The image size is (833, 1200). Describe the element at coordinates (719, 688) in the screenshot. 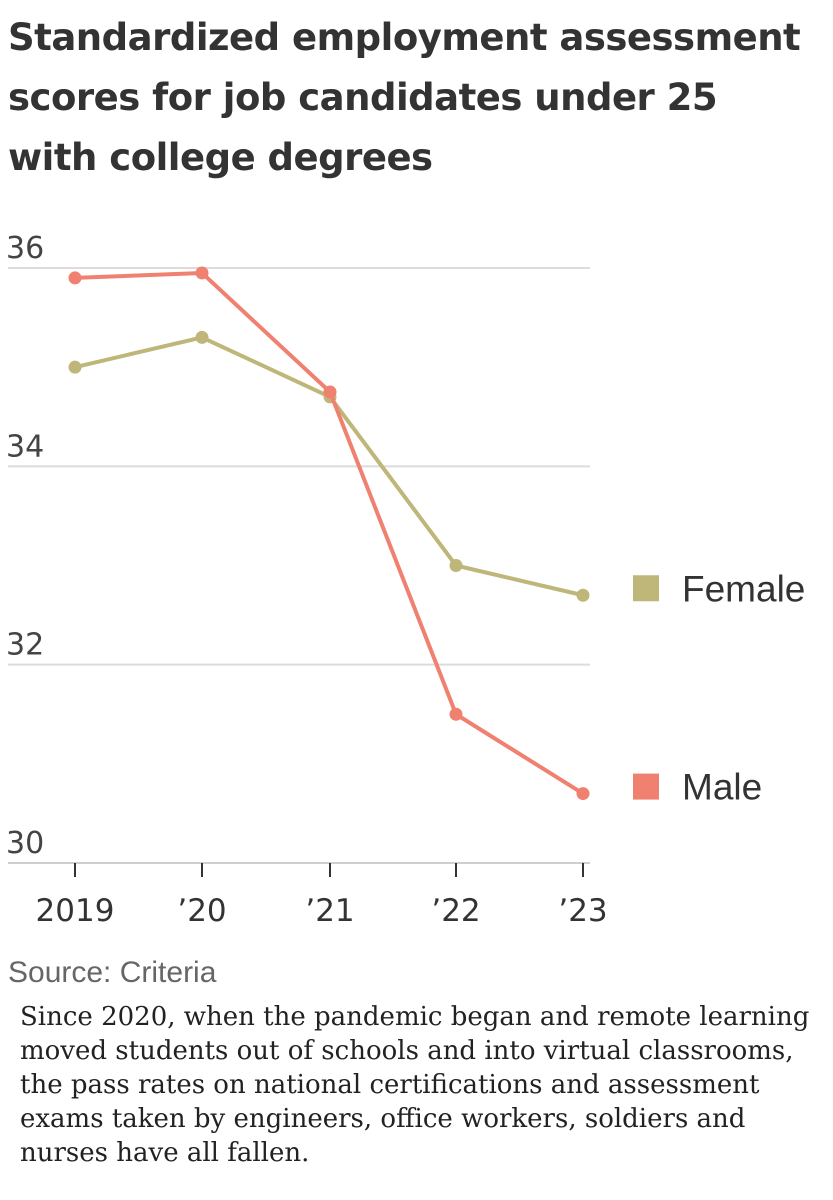

I see `legend: Female Male` at that location.